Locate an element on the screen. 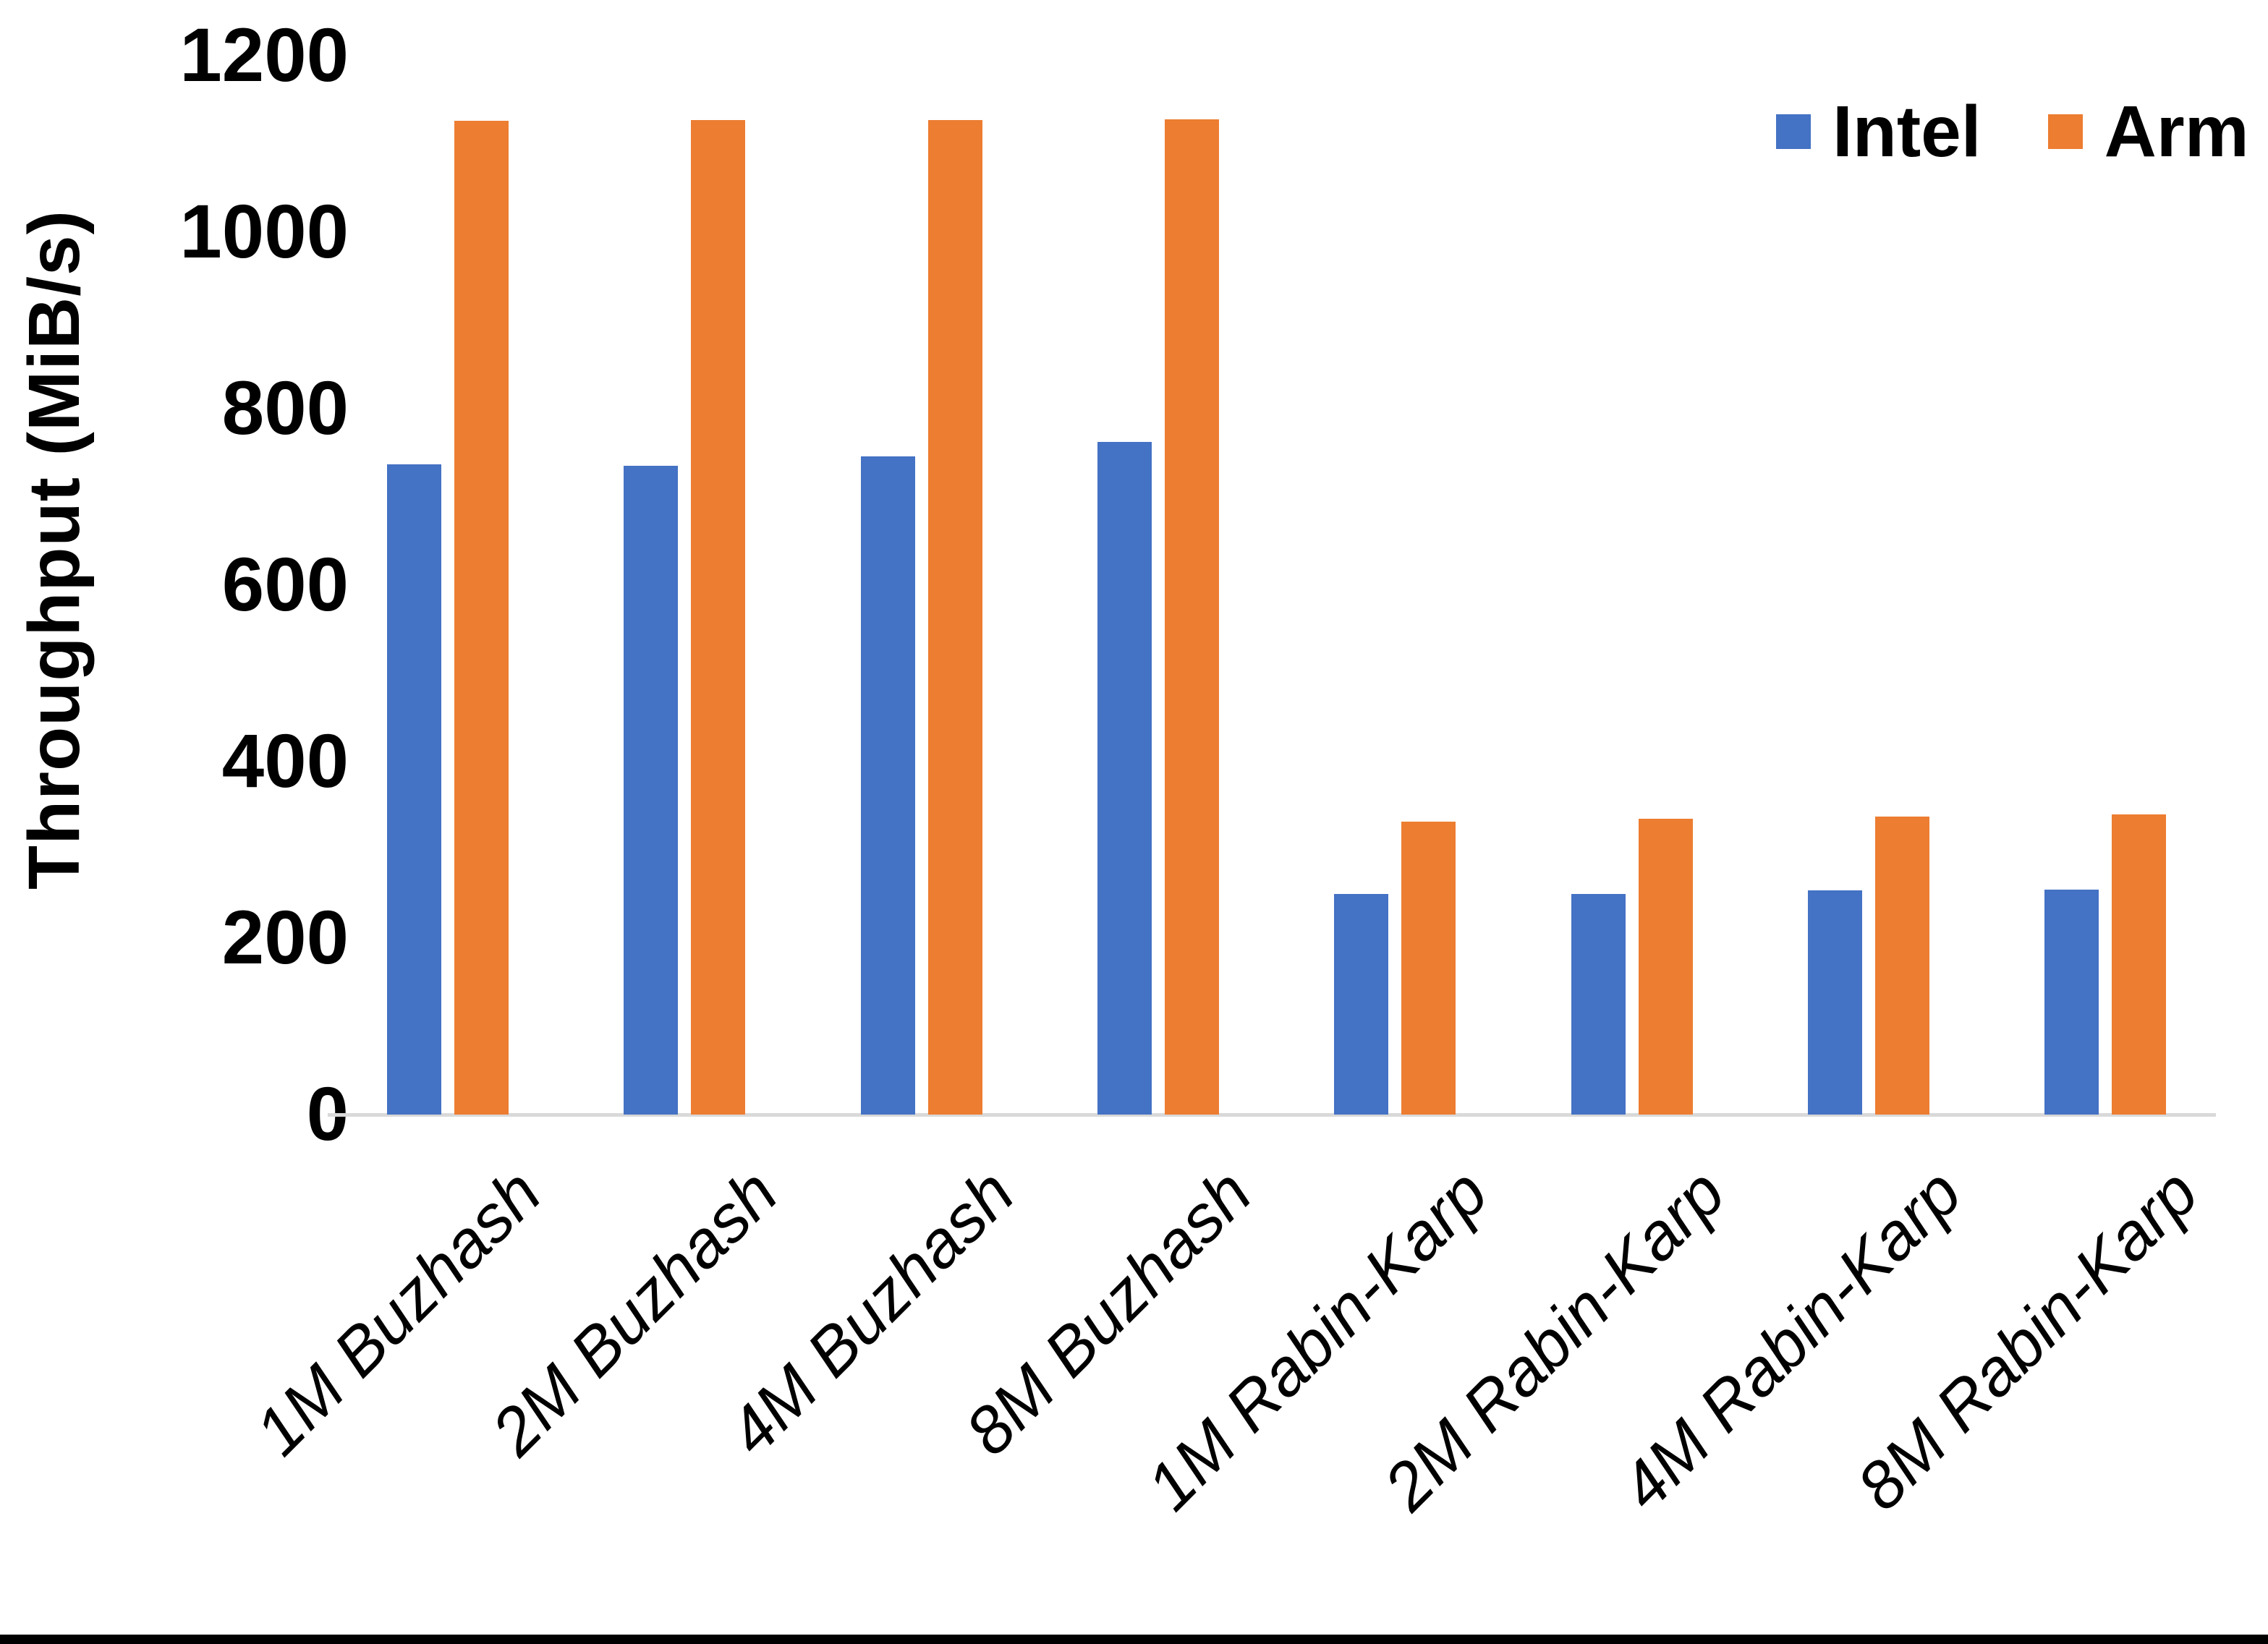 The height and width of the screenshot is (1644, 2268). y-tick-label: 200 is located at coordinates (285, 937).